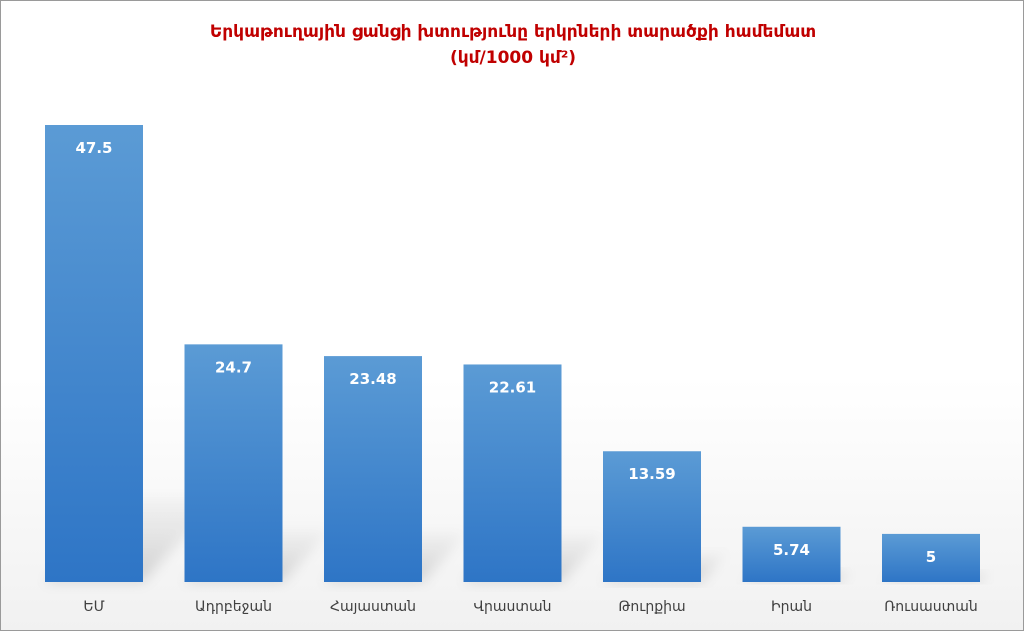 The image size is (1024, 631). What do you see at coordinates (512, 387) in the screenshot?
I see `data-label: 22.61` at bounding box center [512, 387].